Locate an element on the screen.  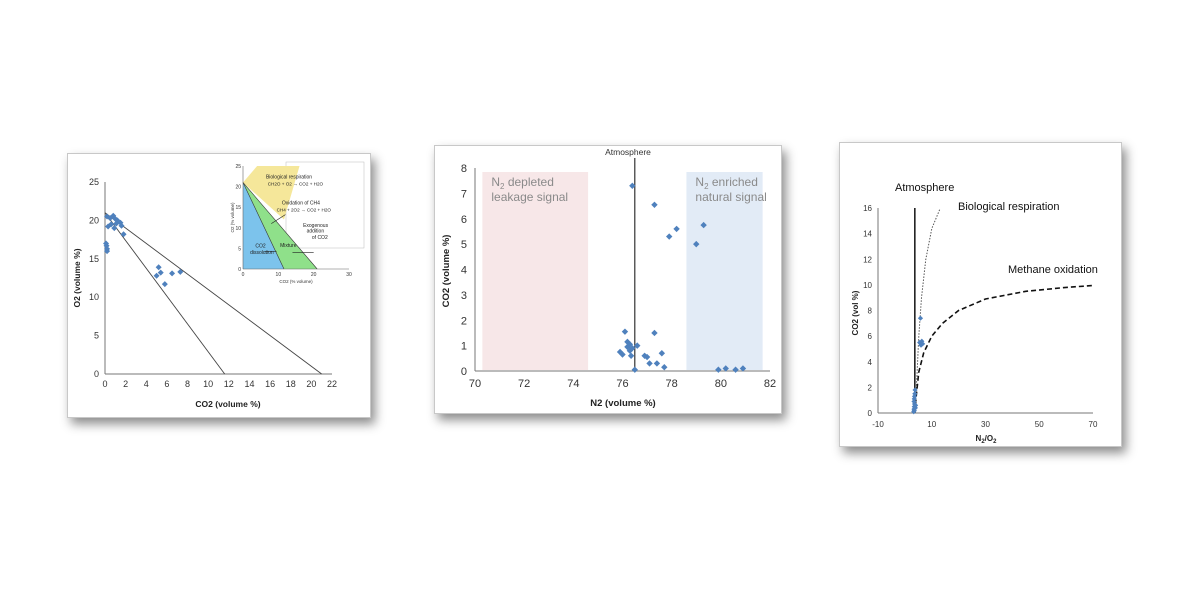
x-tick-label: 78 is located at coordinates (672, 384).